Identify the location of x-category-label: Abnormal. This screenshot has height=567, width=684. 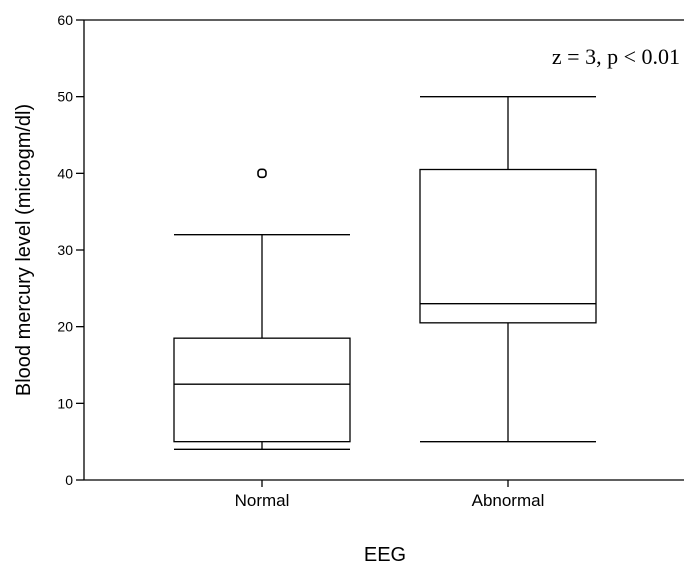
(508, 500).